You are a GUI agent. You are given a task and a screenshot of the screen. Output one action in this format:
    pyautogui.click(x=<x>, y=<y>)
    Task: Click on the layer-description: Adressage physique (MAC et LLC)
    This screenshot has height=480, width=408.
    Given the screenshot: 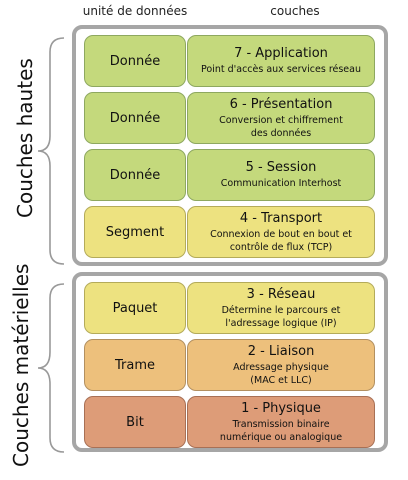 What is the action you would take?
    pyautogui.click(x=281, y=373)
    